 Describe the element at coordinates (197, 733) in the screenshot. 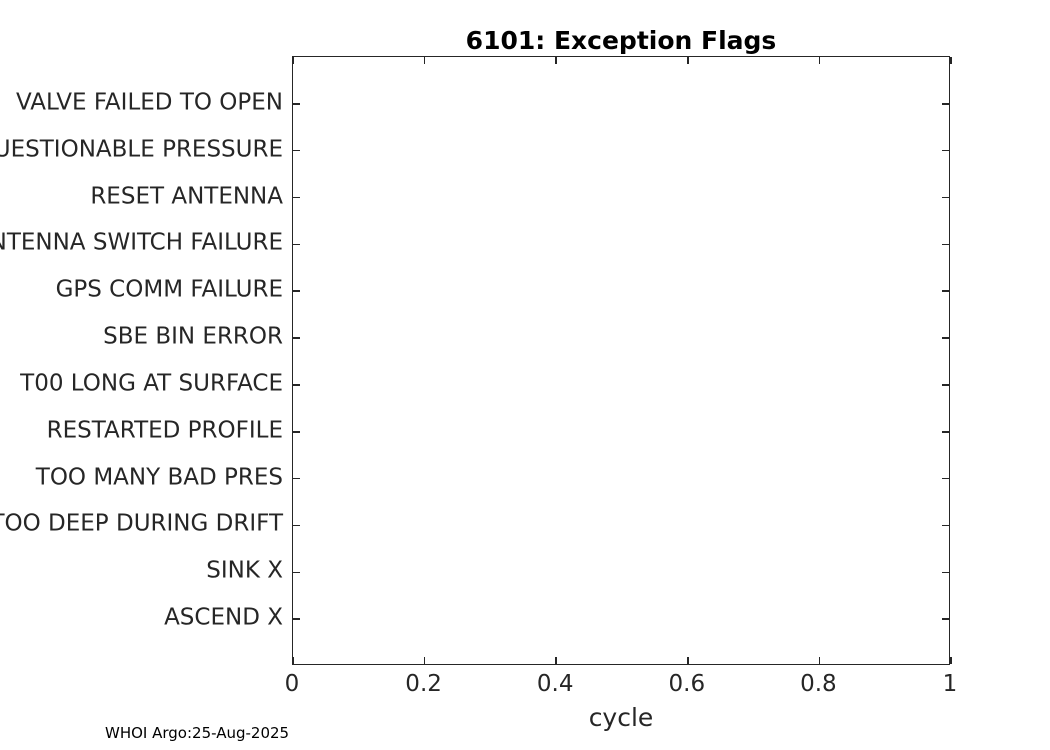

I see `footer-text: WHOI Argo:25-Aug-2025` at that location.